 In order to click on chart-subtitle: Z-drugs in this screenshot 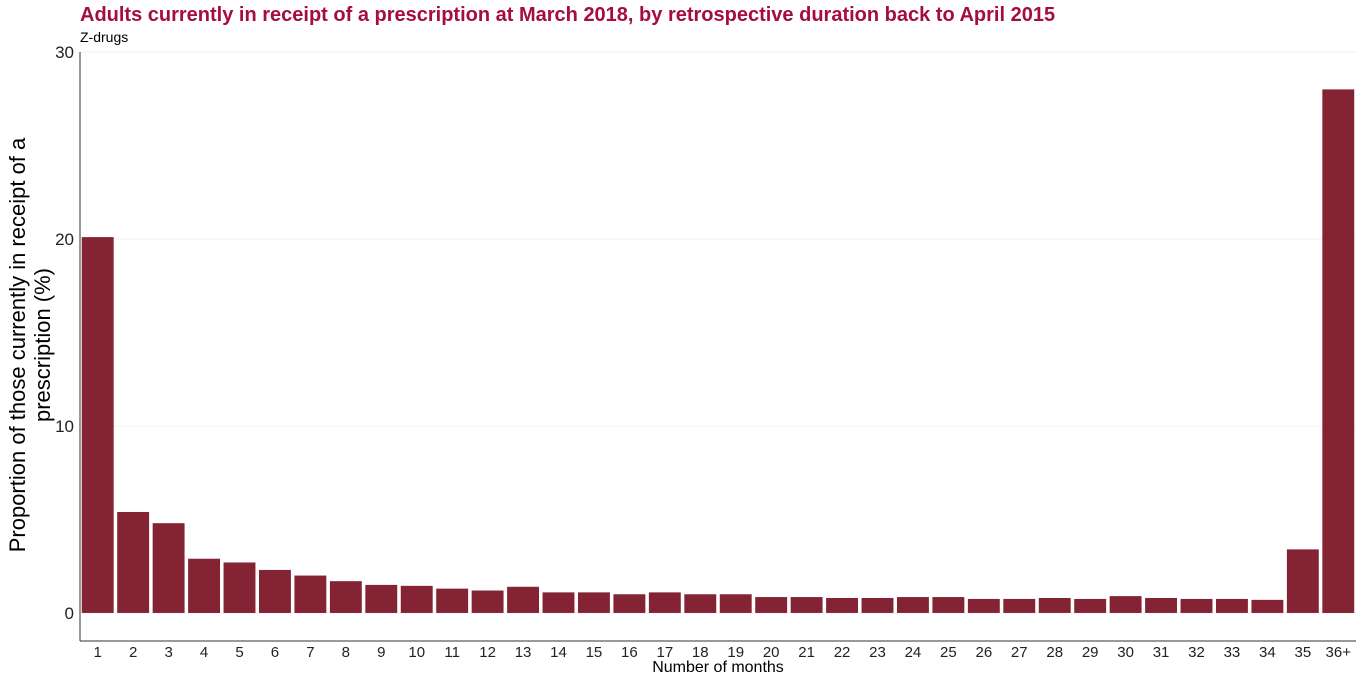, I will do `click(104, 37)`.